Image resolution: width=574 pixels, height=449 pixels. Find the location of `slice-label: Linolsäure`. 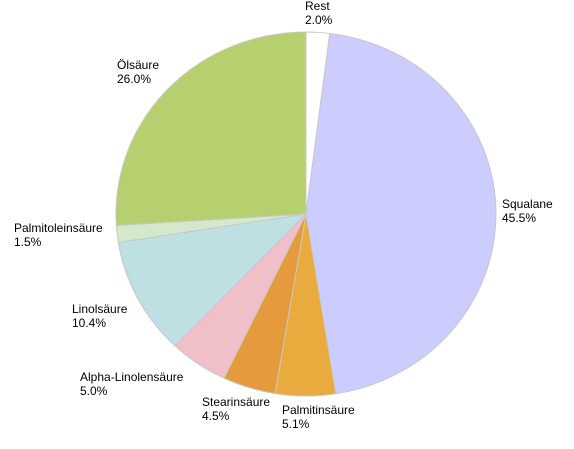

slice-label: Linolsäure is located at coordinates (100, 309).